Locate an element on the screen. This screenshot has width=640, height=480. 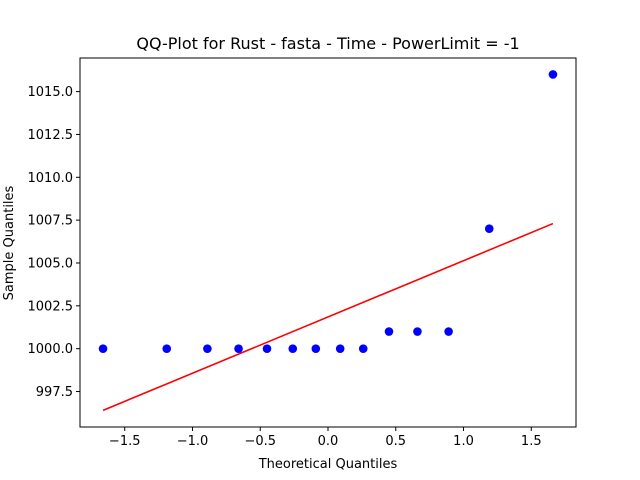
y-tick-label: 1012.5 is located at coordinates (51, 135).